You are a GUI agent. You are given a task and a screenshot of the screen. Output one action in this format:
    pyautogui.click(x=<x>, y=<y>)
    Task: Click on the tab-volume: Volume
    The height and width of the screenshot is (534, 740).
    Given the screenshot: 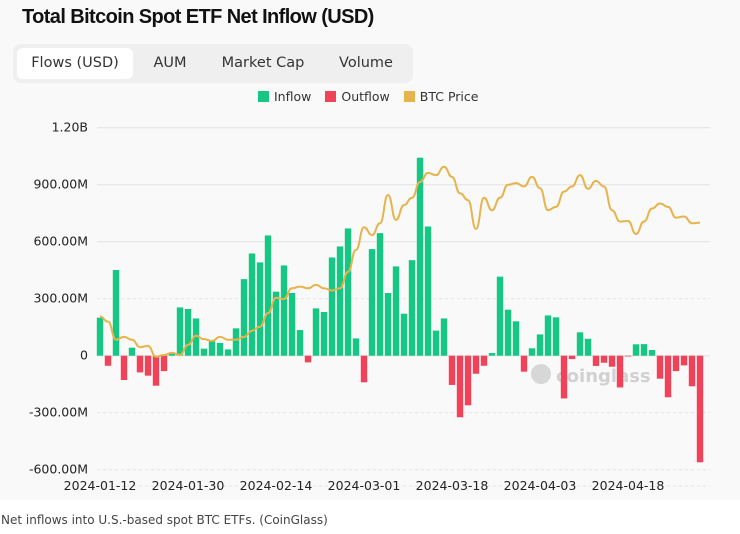 What is the action you would take?
    pyautogui.click(x=366, y=63)
    